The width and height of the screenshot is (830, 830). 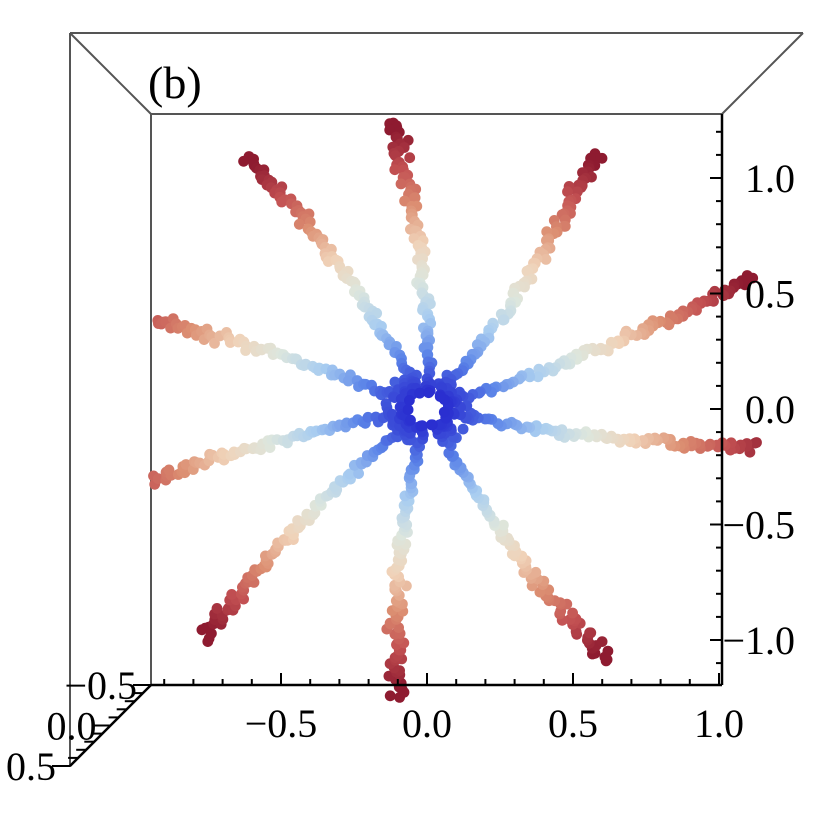 I want to click on z-tick-label: 0.5, so click(x=31, y=766).